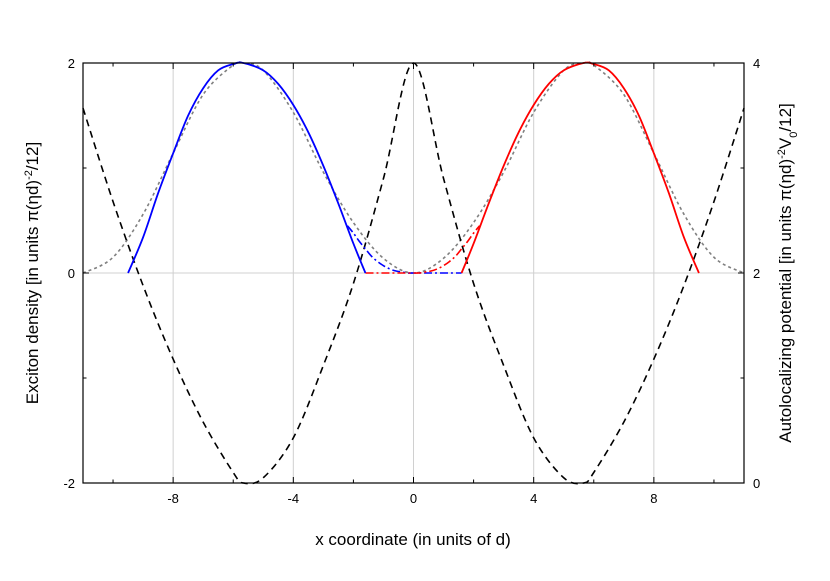 This screenshot has height=581, width=830. Describe the element at coordinates (423, 249) in the screenshot. I see `series-line-dashdot-red` at that location.